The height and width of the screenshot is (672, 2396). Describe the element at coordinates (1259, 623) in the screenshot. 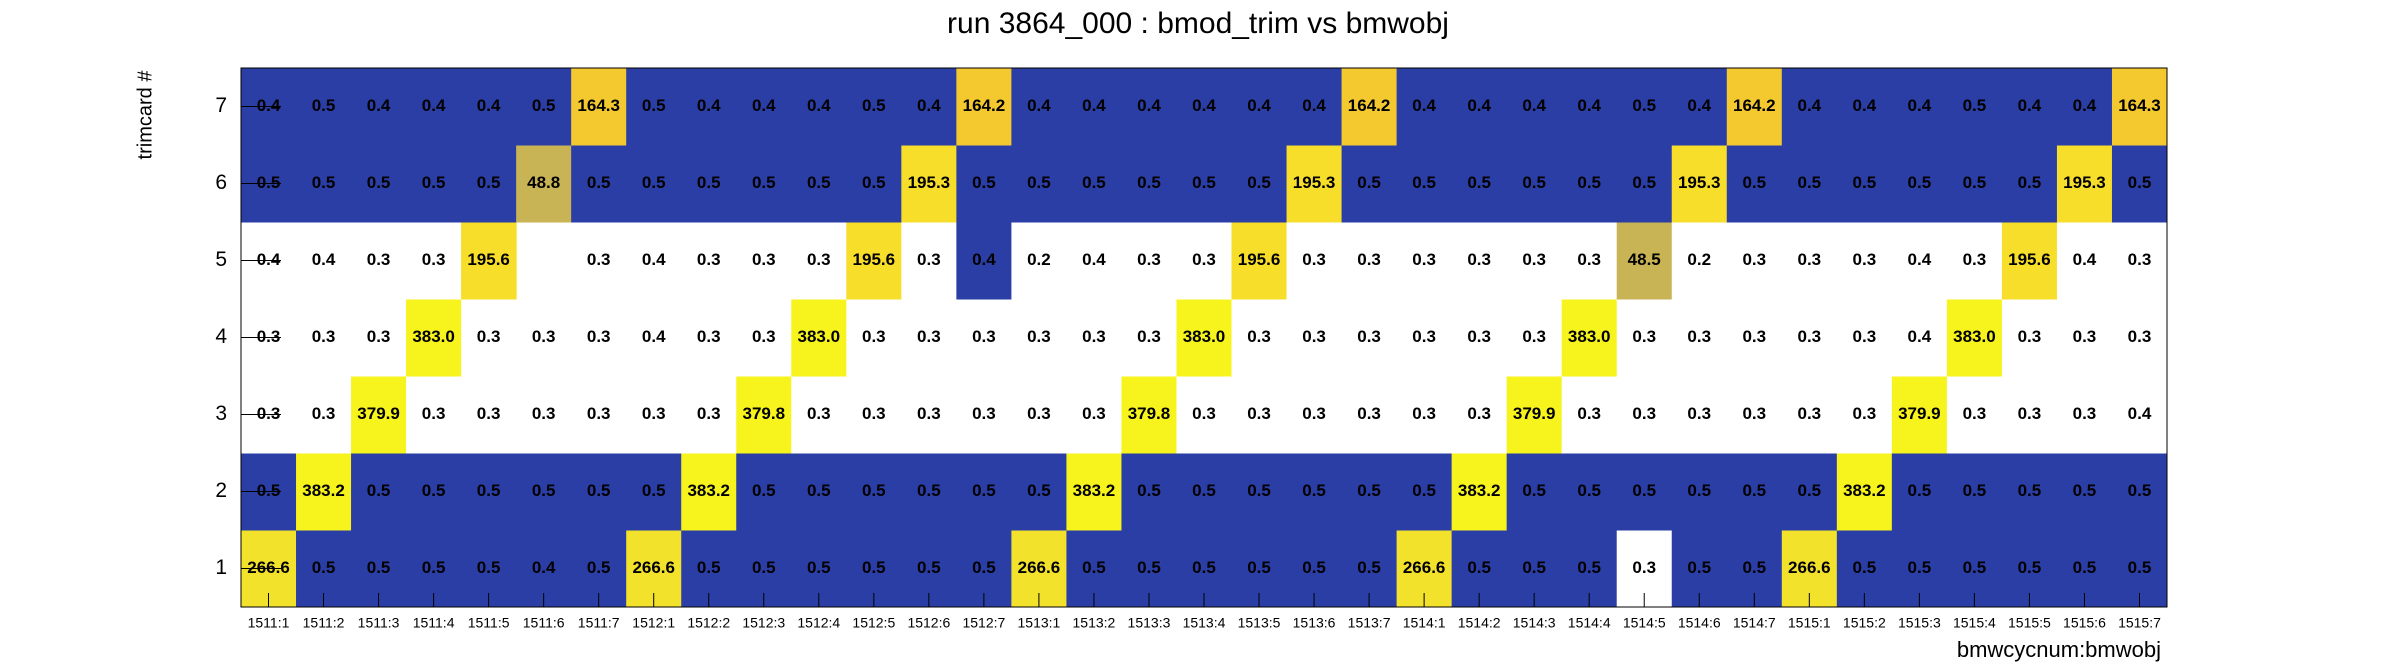

I see `x-tick-label: 1513:5` at that location.